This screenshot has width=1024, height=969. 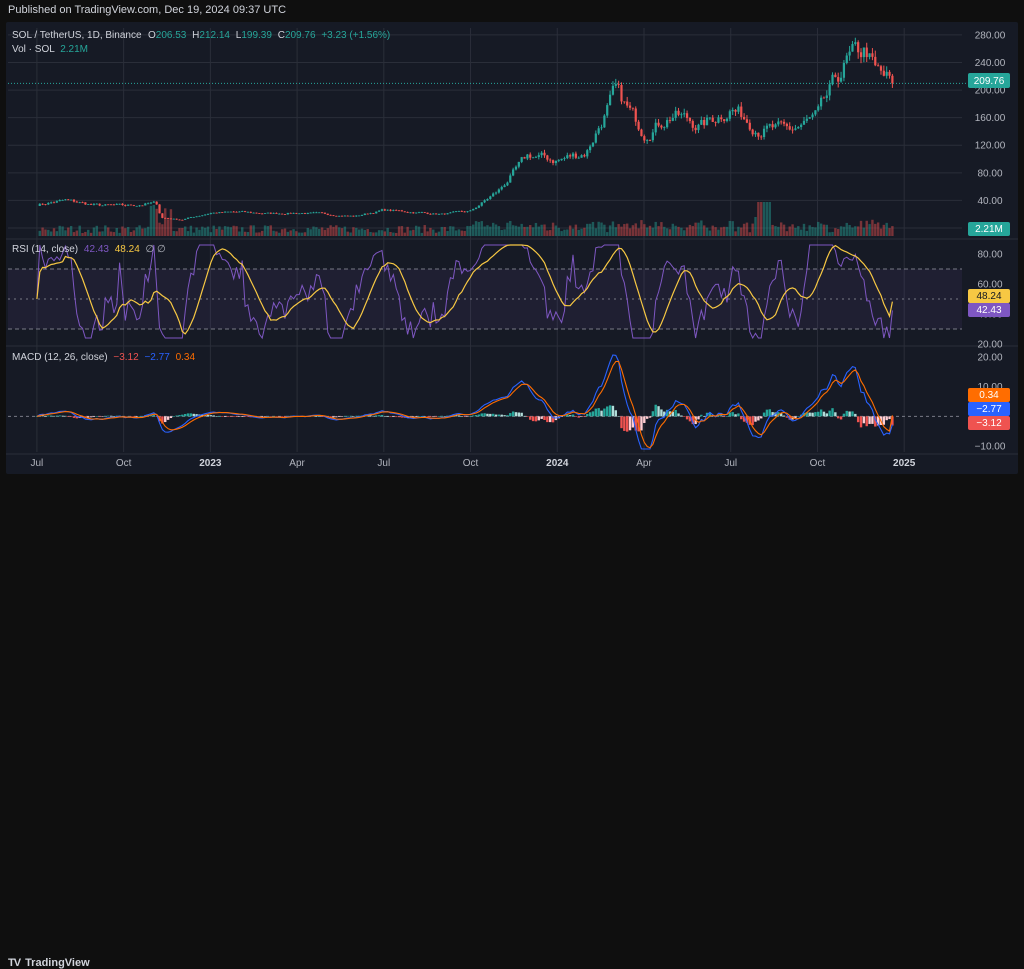 What do you see at coordinates (37, 463) in the screenshot?
I see `time-tick-label-0: Jul` at bounding box center [37, 463].